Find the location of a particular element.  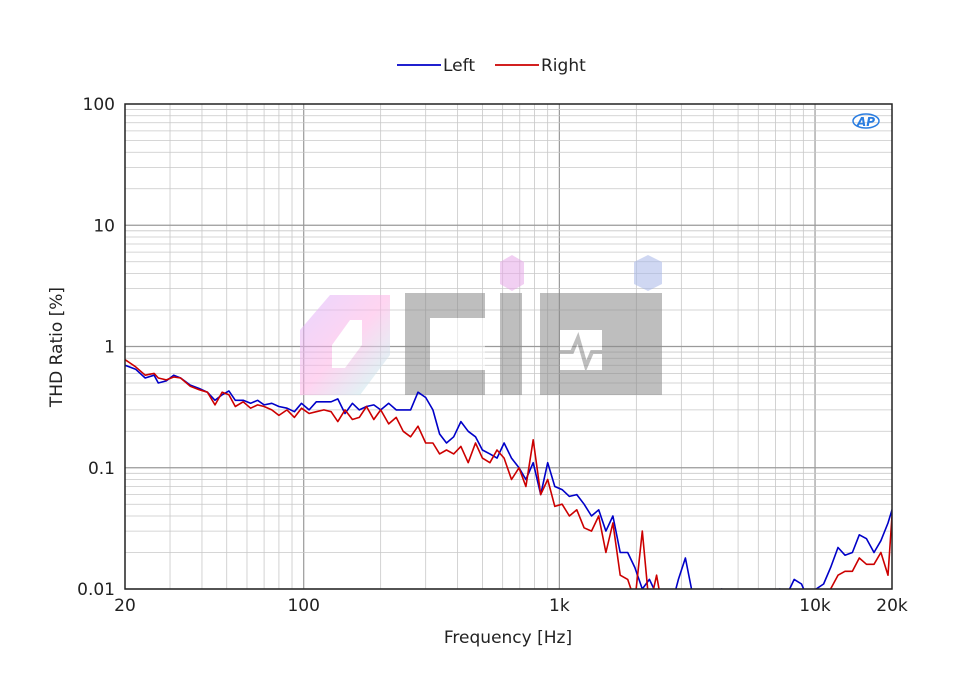

y-tick-label: 10 is located at coordinates (104, 226).